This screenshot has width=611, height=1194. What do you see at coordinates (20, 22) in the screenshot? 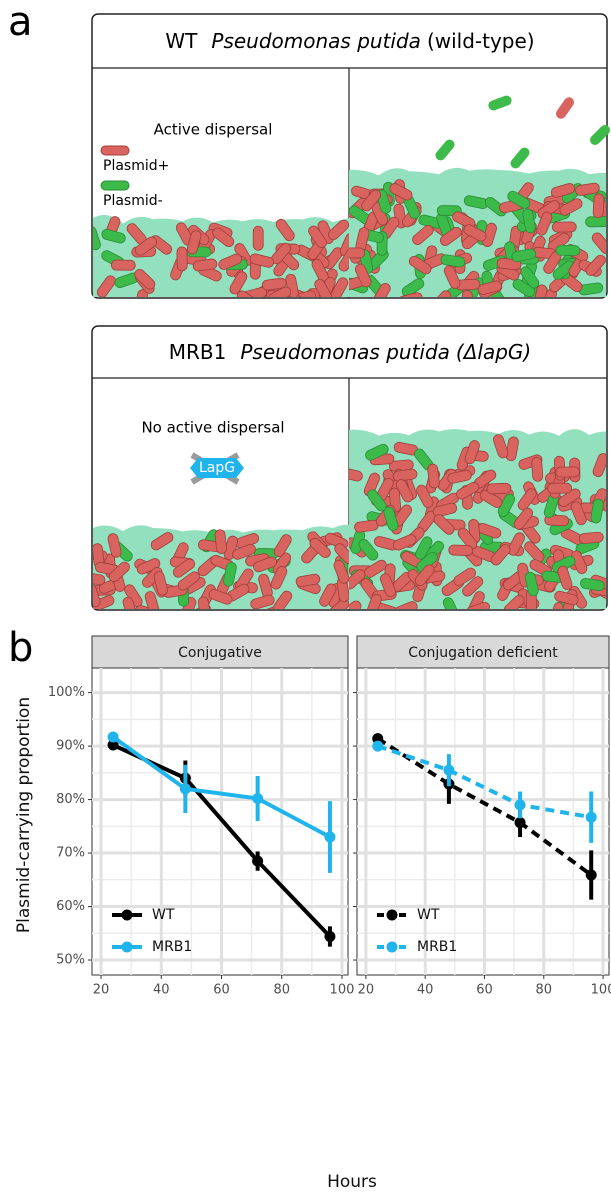
I see `panel-label: a` at bounding box center [20, 22].